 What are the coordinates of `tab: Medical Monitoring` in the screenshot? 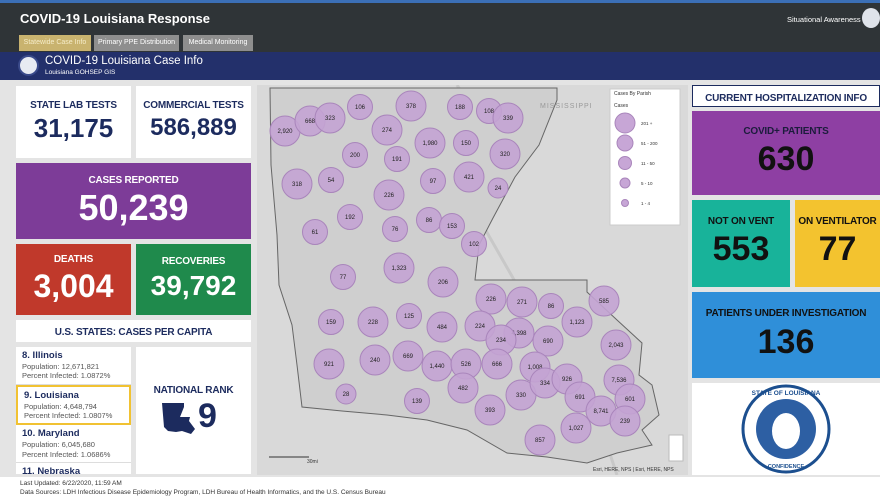 It's located at (218, 43).